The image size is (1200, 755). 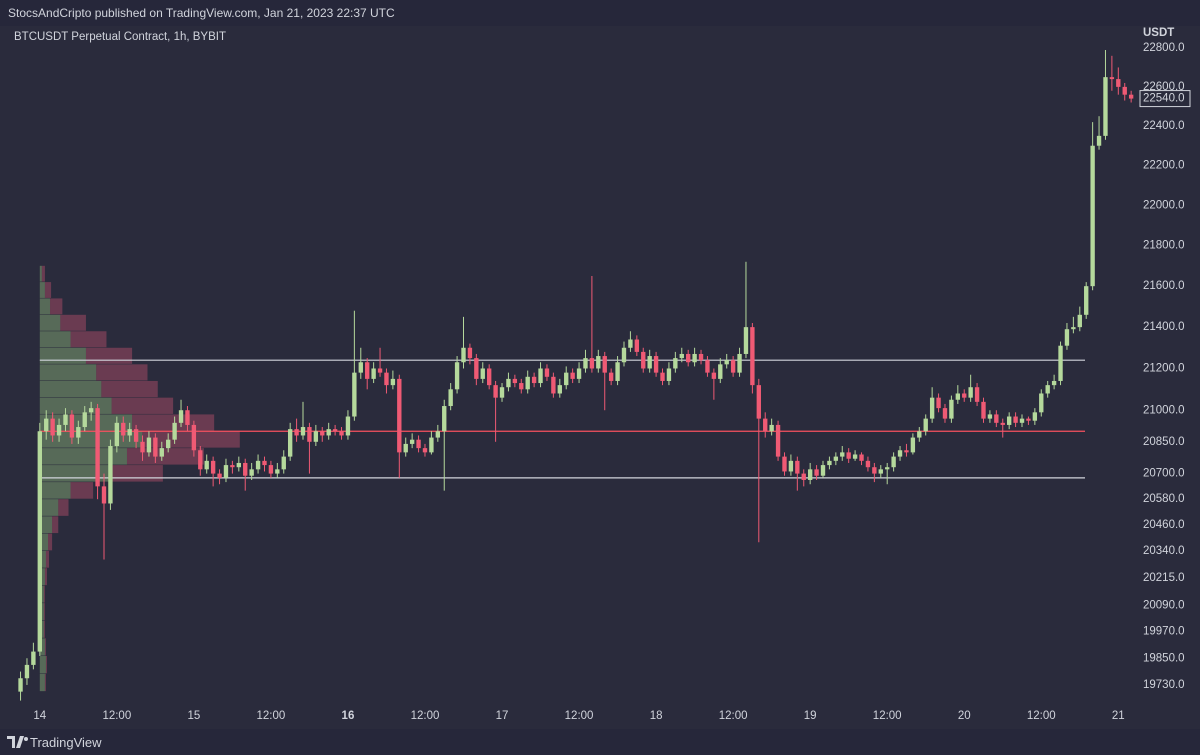 What do you see at coordinates (1164, 474) in the screenshot?
I see `y-tick-label: 20700.0` at bounding box center [1164, 474].